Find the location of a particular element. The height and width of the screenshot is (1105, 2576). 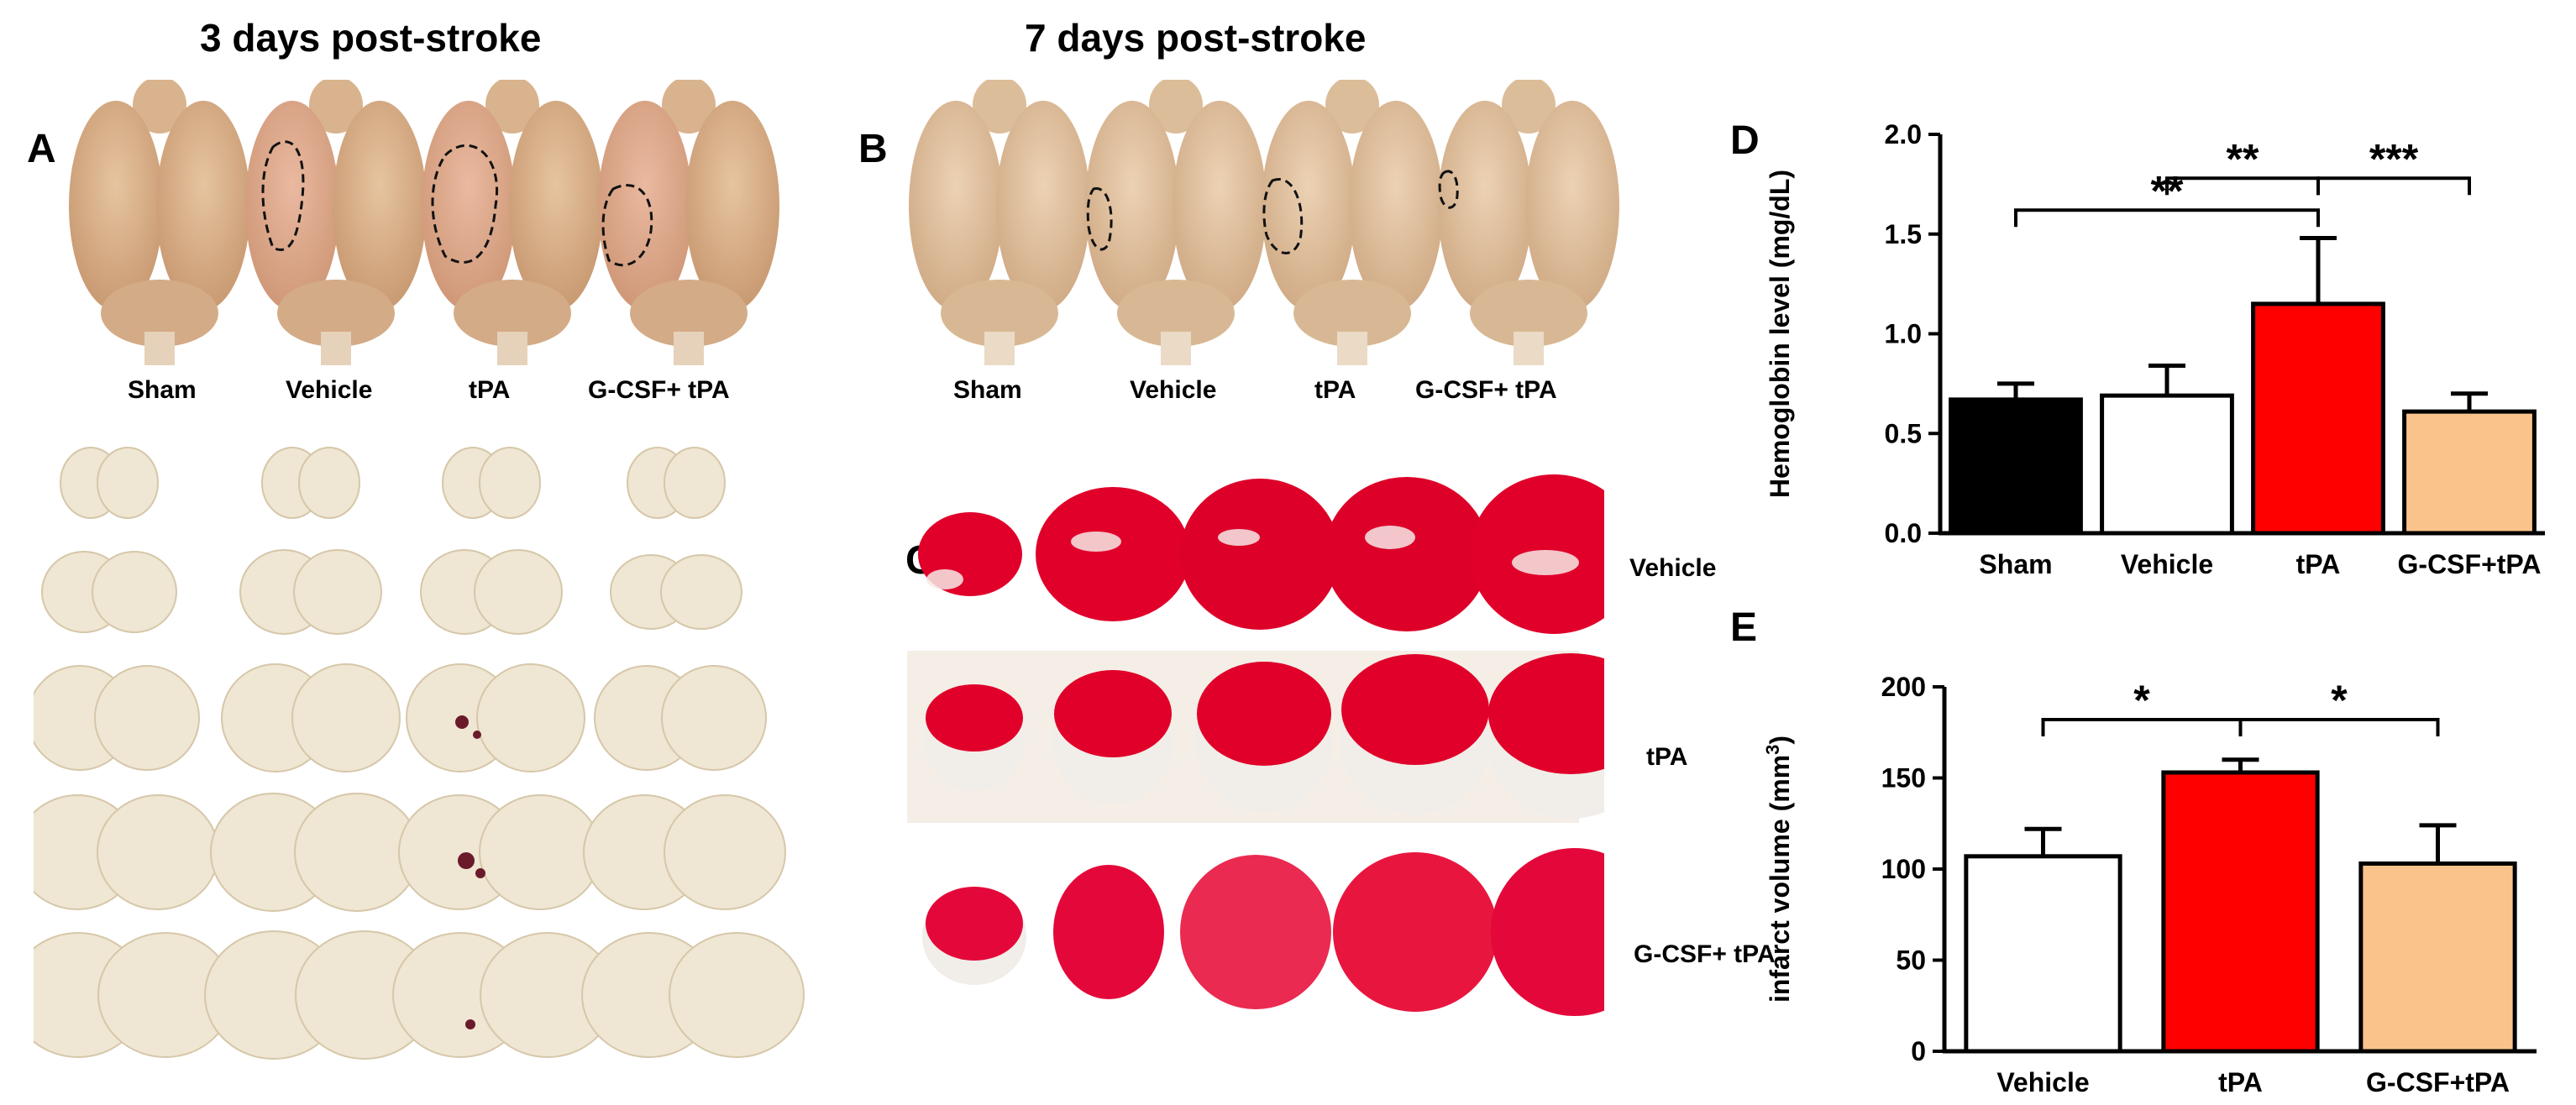

brains-3-days-photo is located at coordinates (424, 222).